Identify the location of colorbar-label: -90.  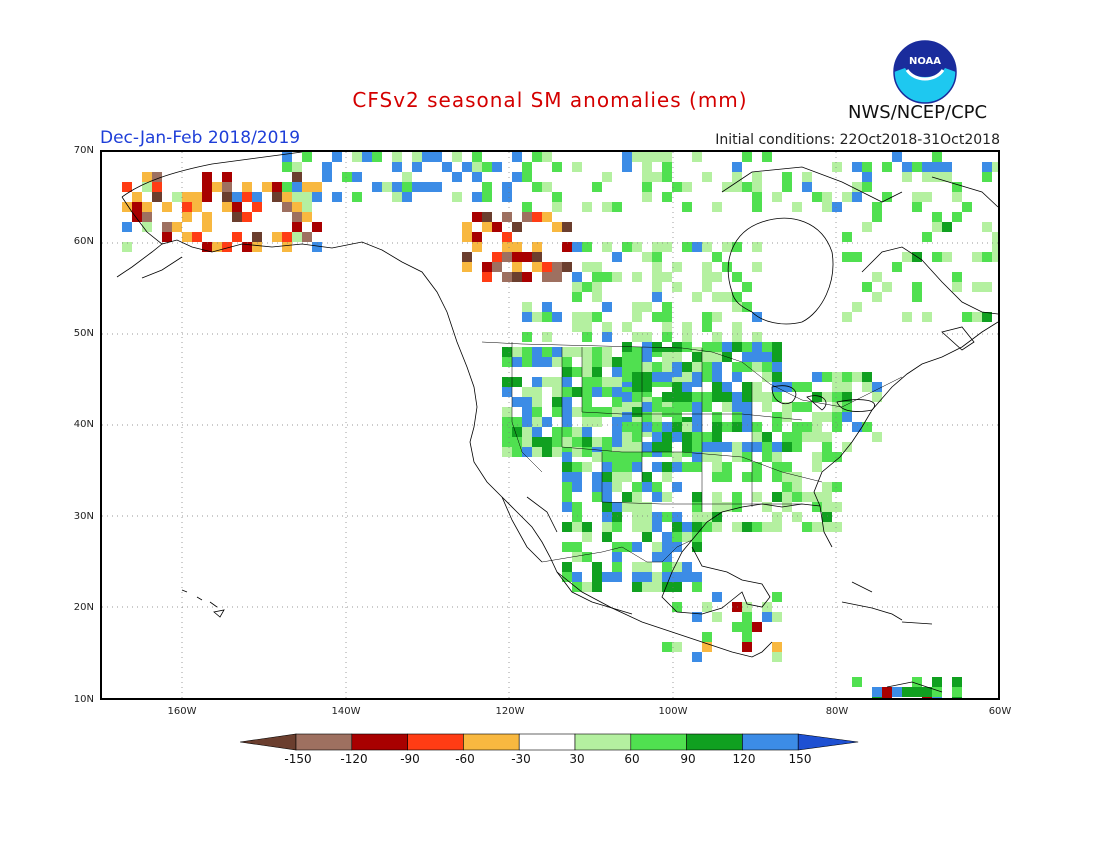
(410, 759).